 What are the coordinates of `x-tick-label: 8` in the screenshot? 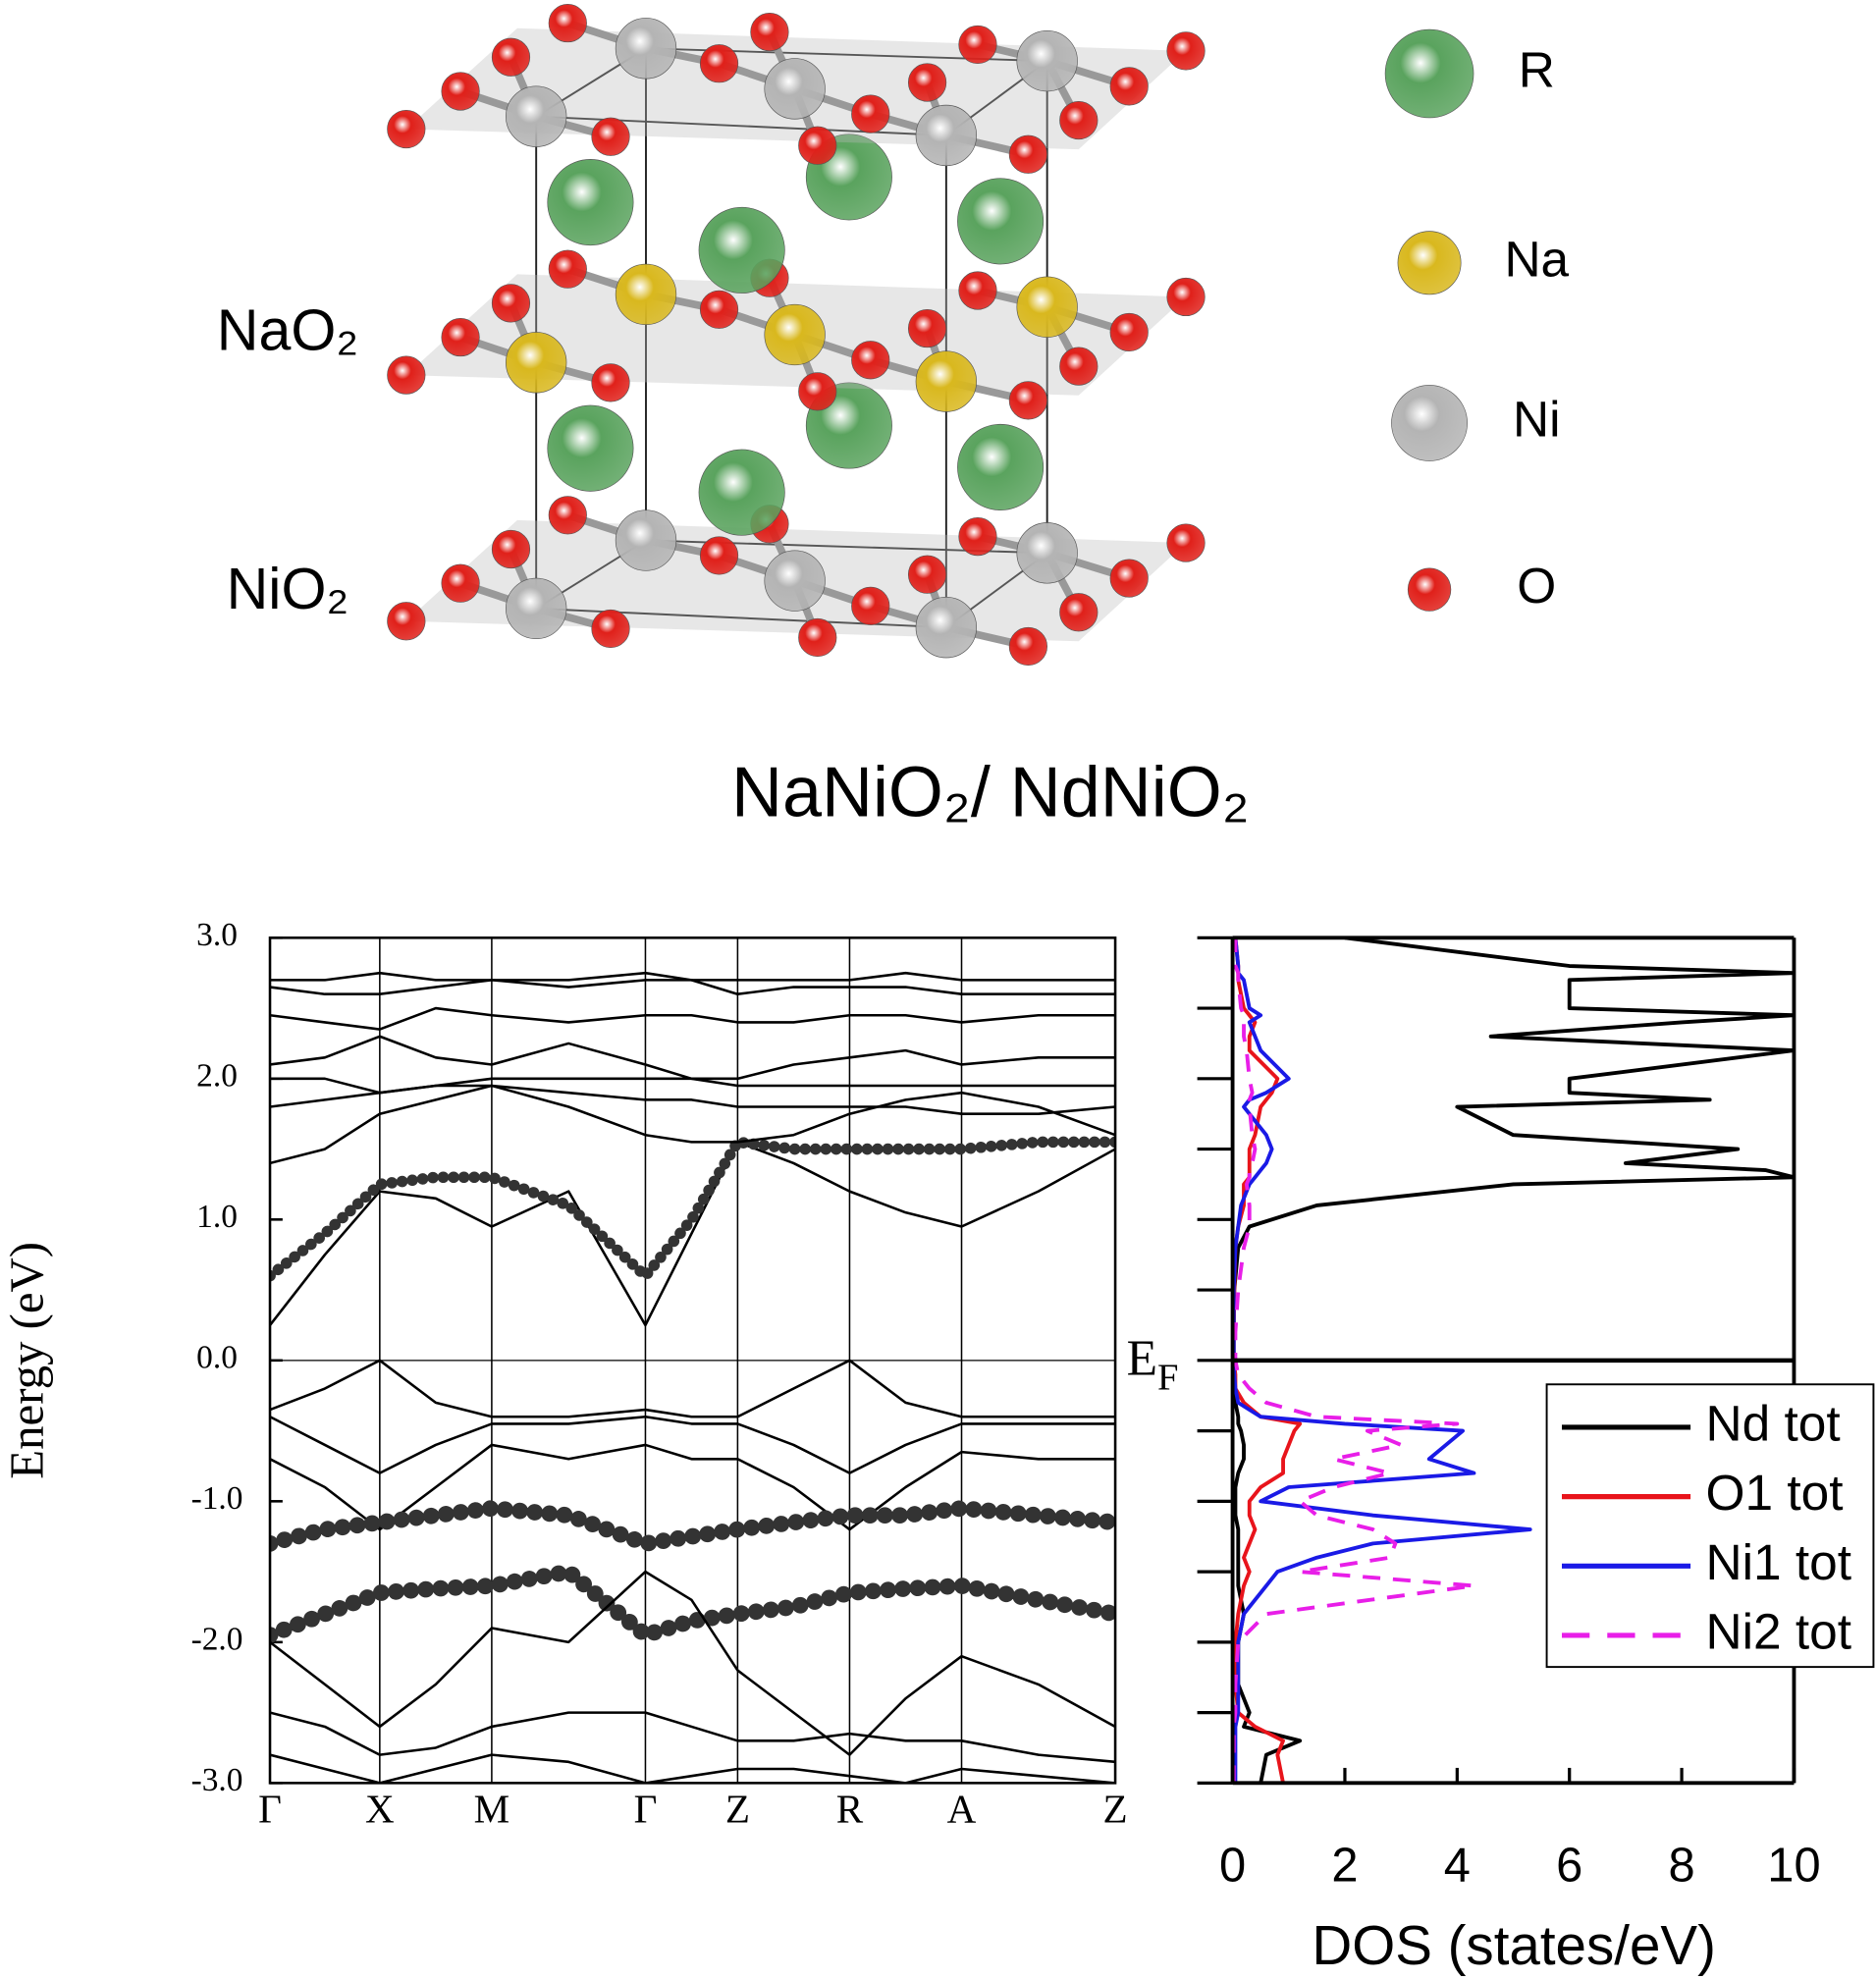 It's located at (1682, 1866).